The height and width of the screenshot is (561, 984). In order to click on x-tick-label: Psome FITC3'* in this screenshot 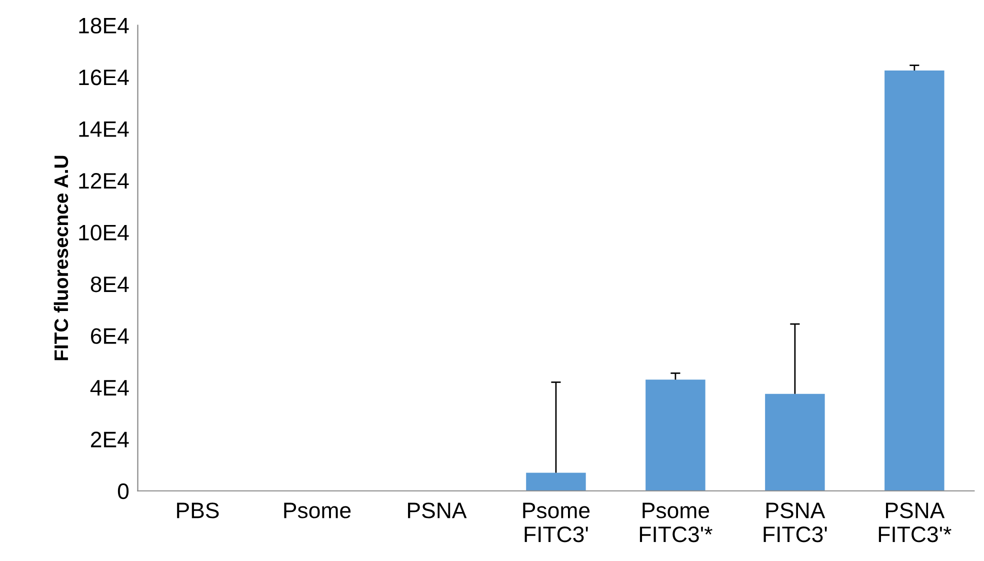, I will do `click(676, 522)`.